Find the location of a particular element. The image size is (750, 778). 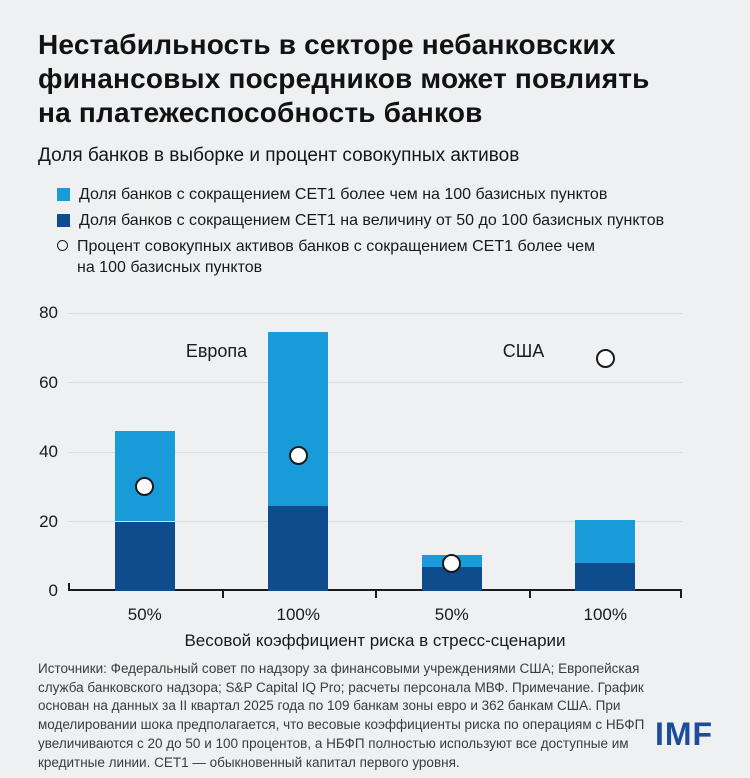

y-axis-tick-label: 60 is located at coordinates (48, 382).